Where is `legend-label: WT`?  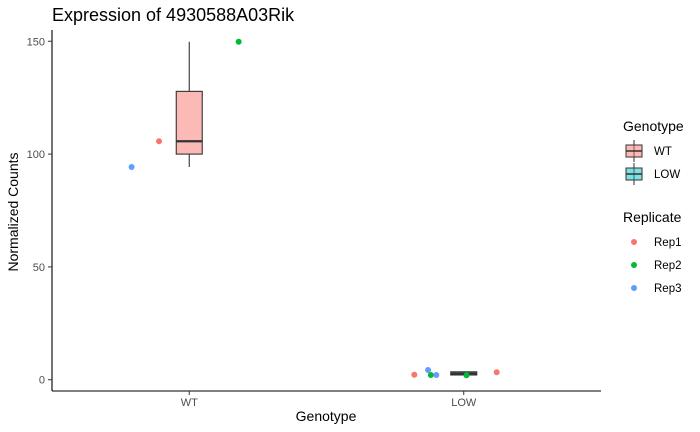 legend-label: WT is located at coordinates (663, 152).